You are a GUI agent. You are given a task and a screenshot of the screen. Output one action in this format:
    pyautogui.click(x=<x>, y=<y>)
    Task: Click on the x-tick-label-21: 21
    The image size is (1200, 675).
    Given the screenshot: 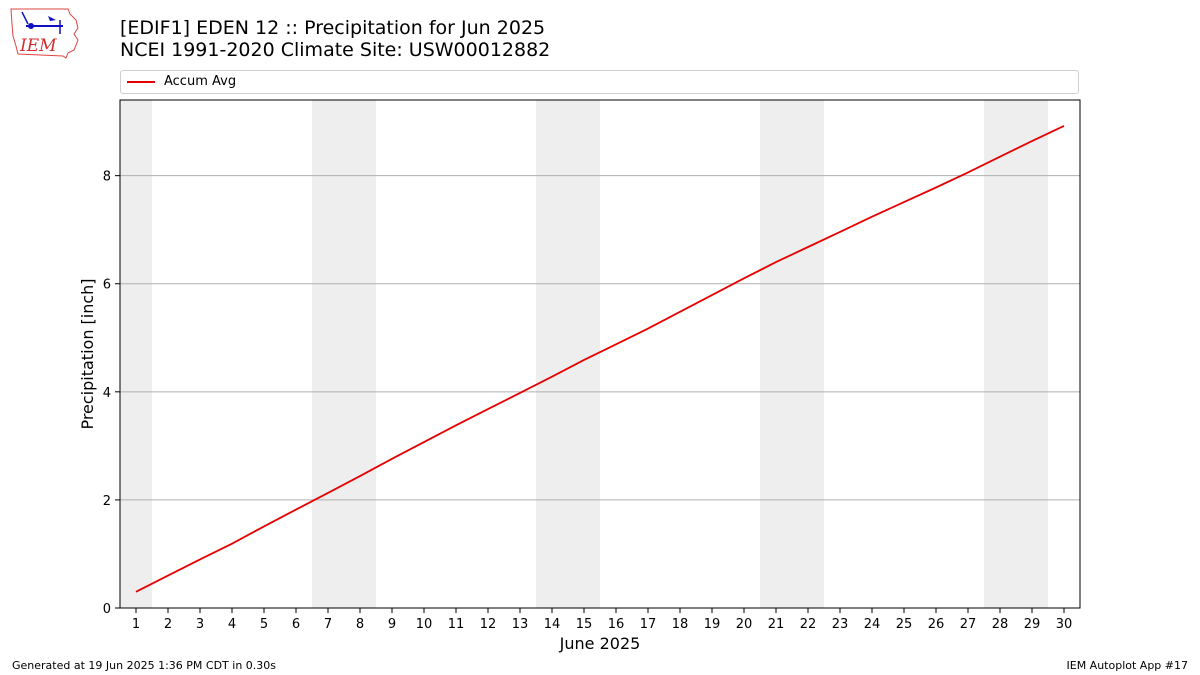 What is the action you would take?
    pyautogui.click(x=776, y=624)
    